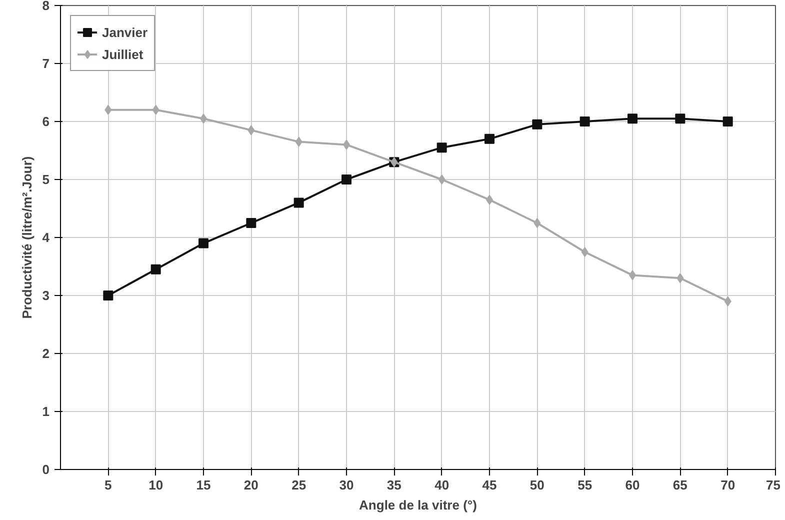 This screenshot has width=785, height=520. I want to click on x-tick-label: 55, so click(585, 485).